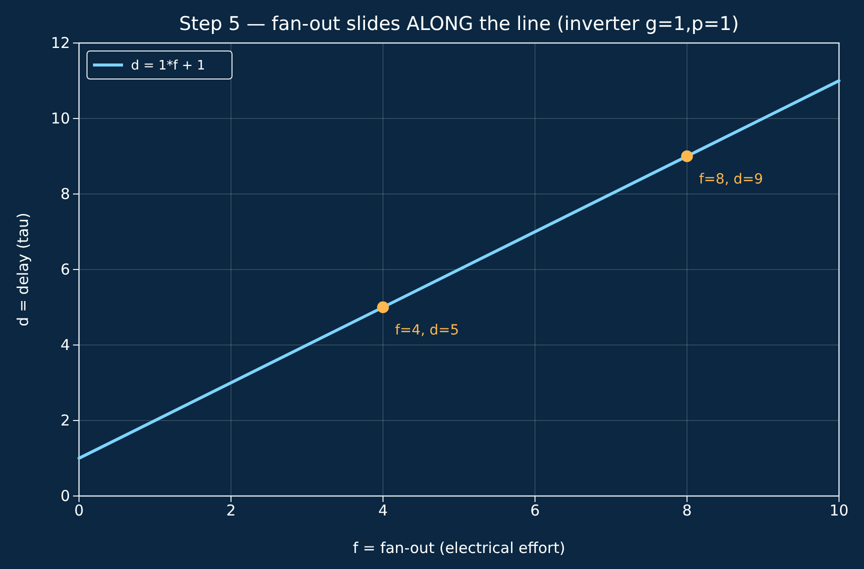 Image resolution: width=864 pixels, height=569 pixels. Describe the element at coordinates (839, 511) in the screenshot. I see `x-tick-label: 10` at that location.